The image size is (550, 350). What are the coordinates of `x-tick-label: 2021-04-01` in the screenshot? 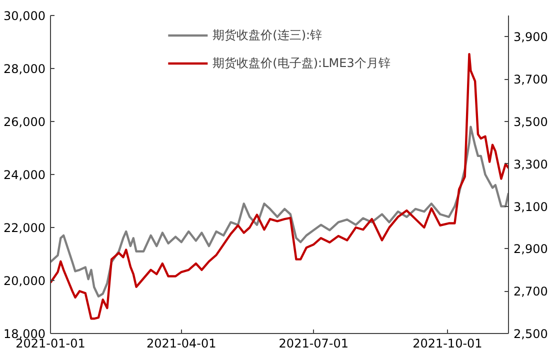 It's located at (181, 343).